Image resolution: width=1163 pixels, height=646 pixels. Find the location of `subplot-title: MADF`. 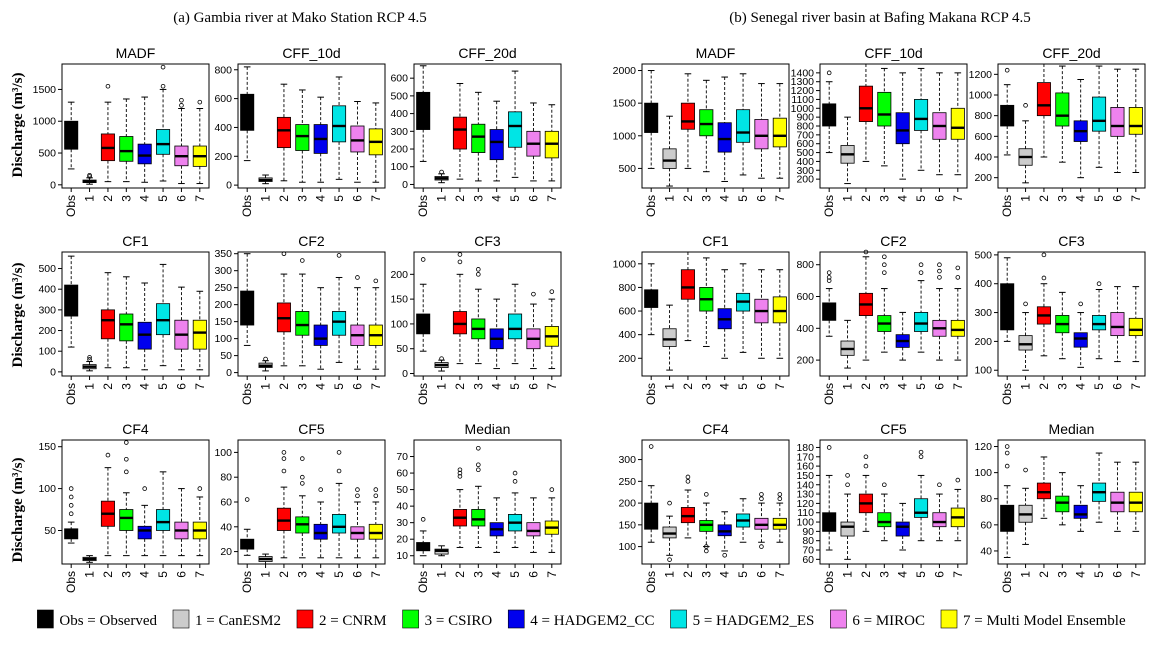

subplot-title: MADF is located at coordinates (716, 53).